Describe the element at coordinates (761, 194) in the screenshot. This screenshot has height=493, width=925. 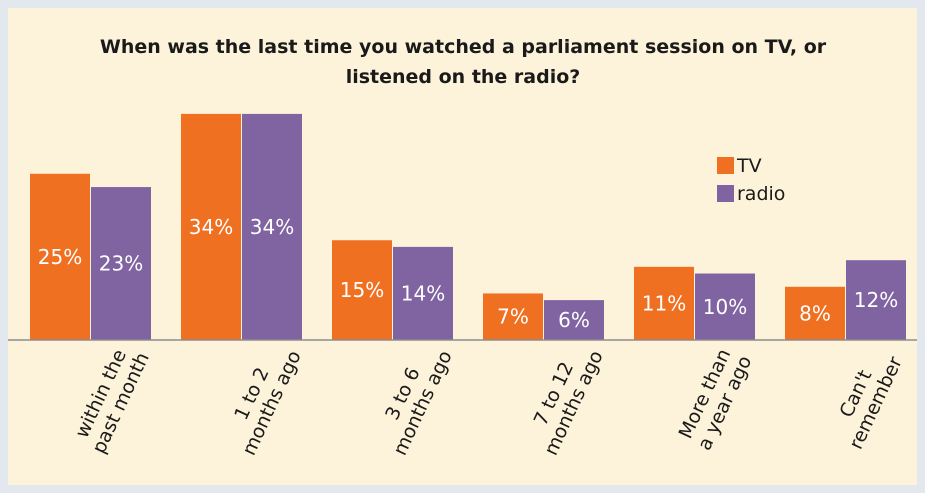
I see `legend-label-radio: radio` at that location.